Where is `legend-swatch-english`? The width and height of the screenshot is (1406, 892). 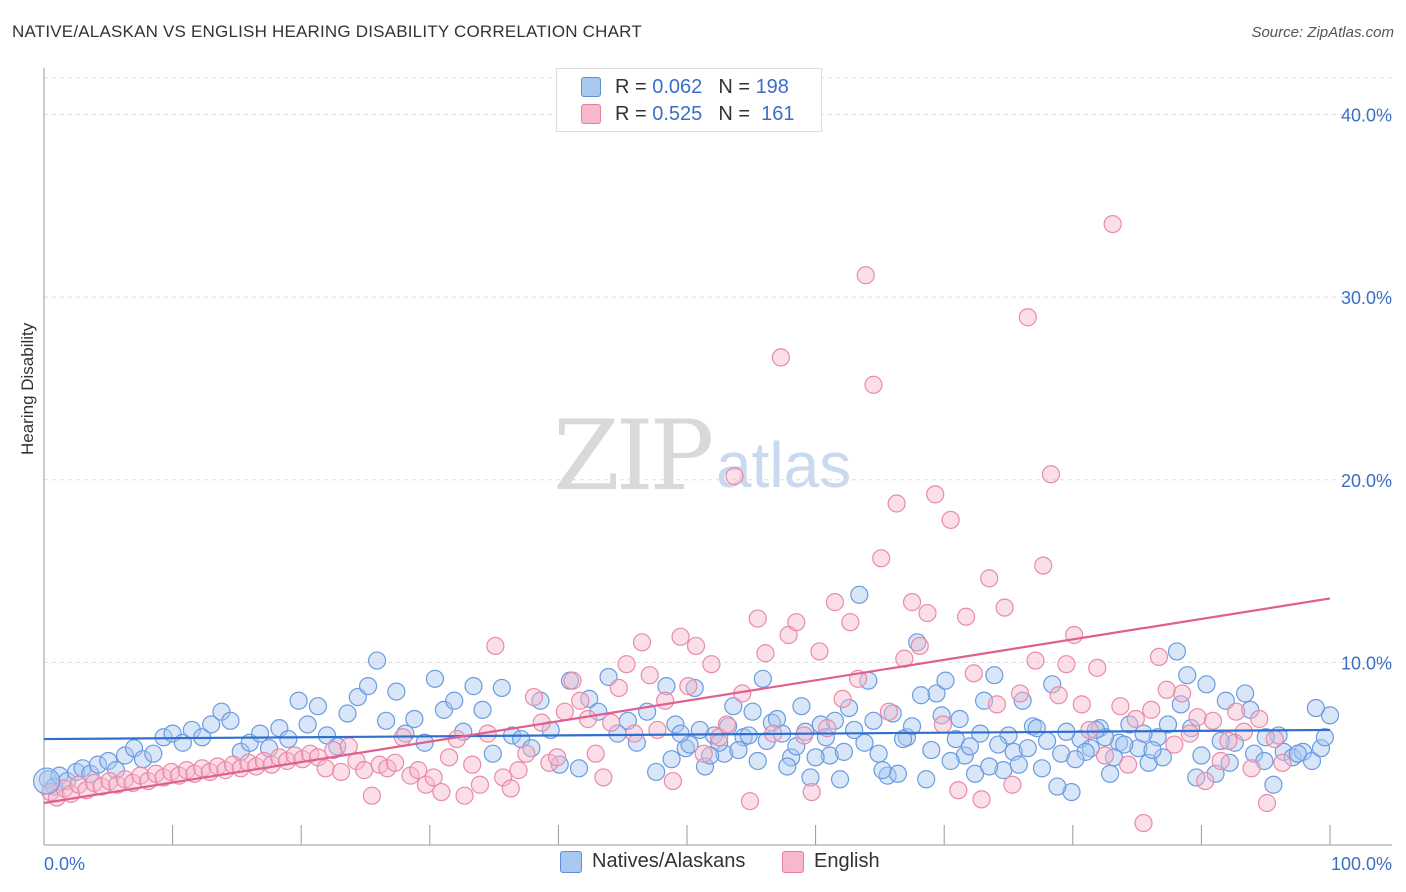
legend-swatch-english is located at coordinates (591, 114).